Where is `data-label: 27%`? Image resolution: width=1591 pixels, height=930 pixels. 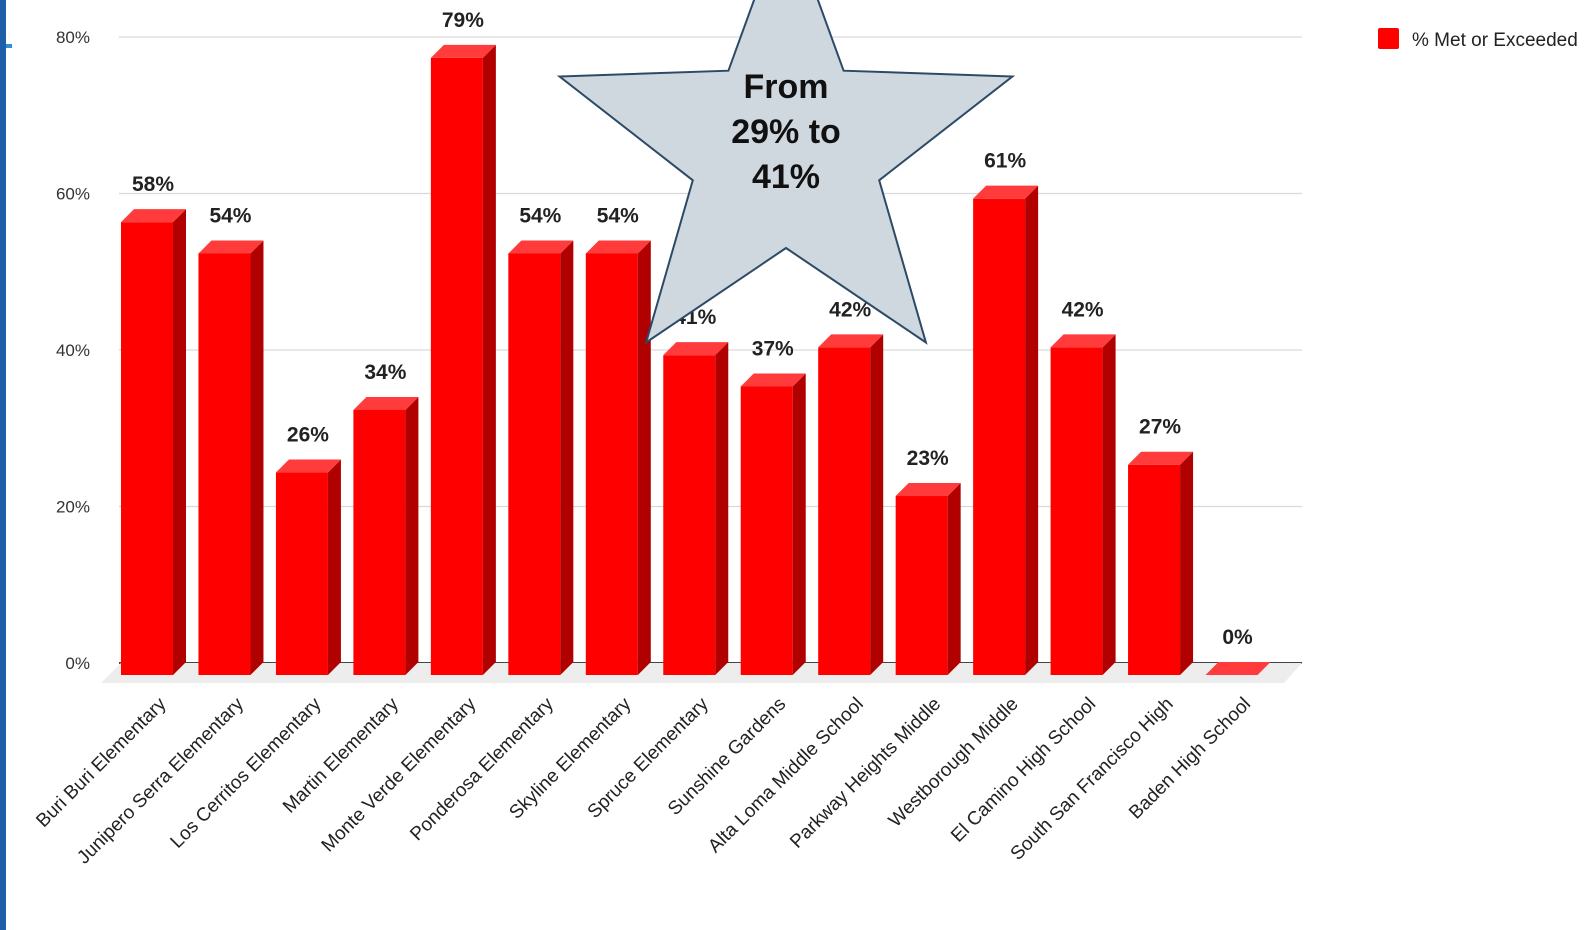 data-label: 27% is located at coordinates (1160, 427).